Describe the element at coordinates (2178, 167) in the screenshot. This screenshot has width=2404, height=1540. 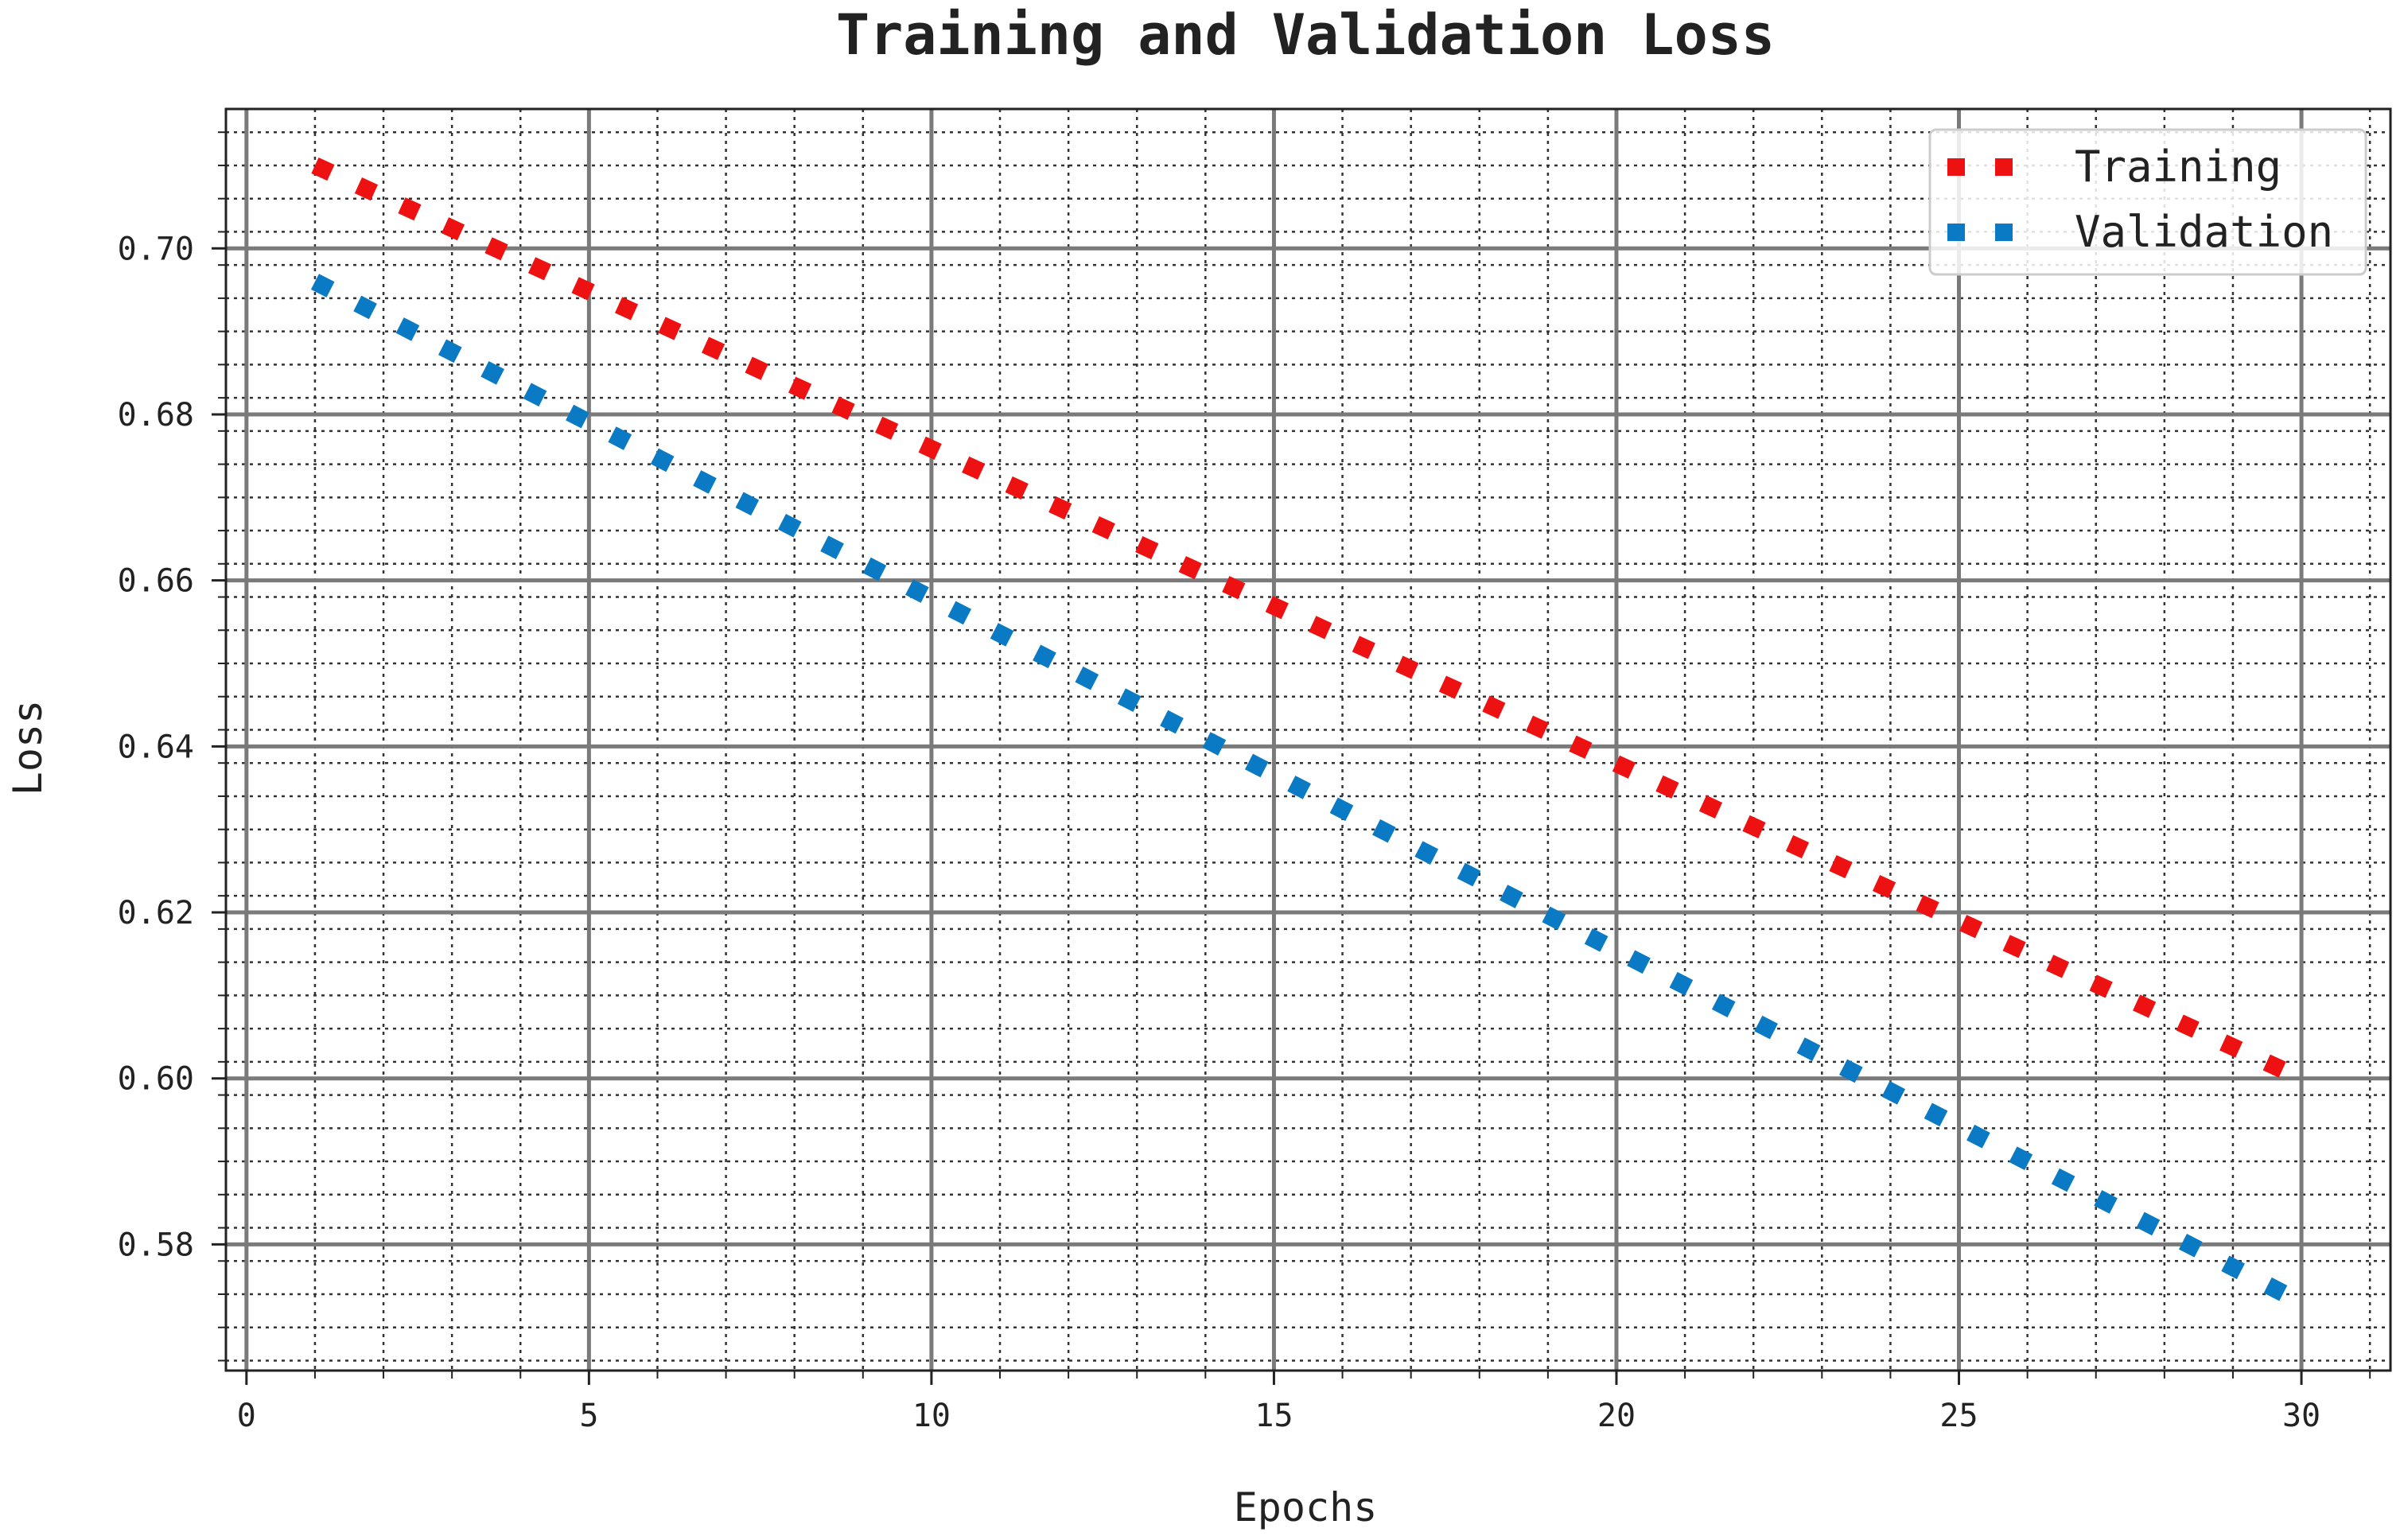
I see `legend-label-training: Training` at that location.